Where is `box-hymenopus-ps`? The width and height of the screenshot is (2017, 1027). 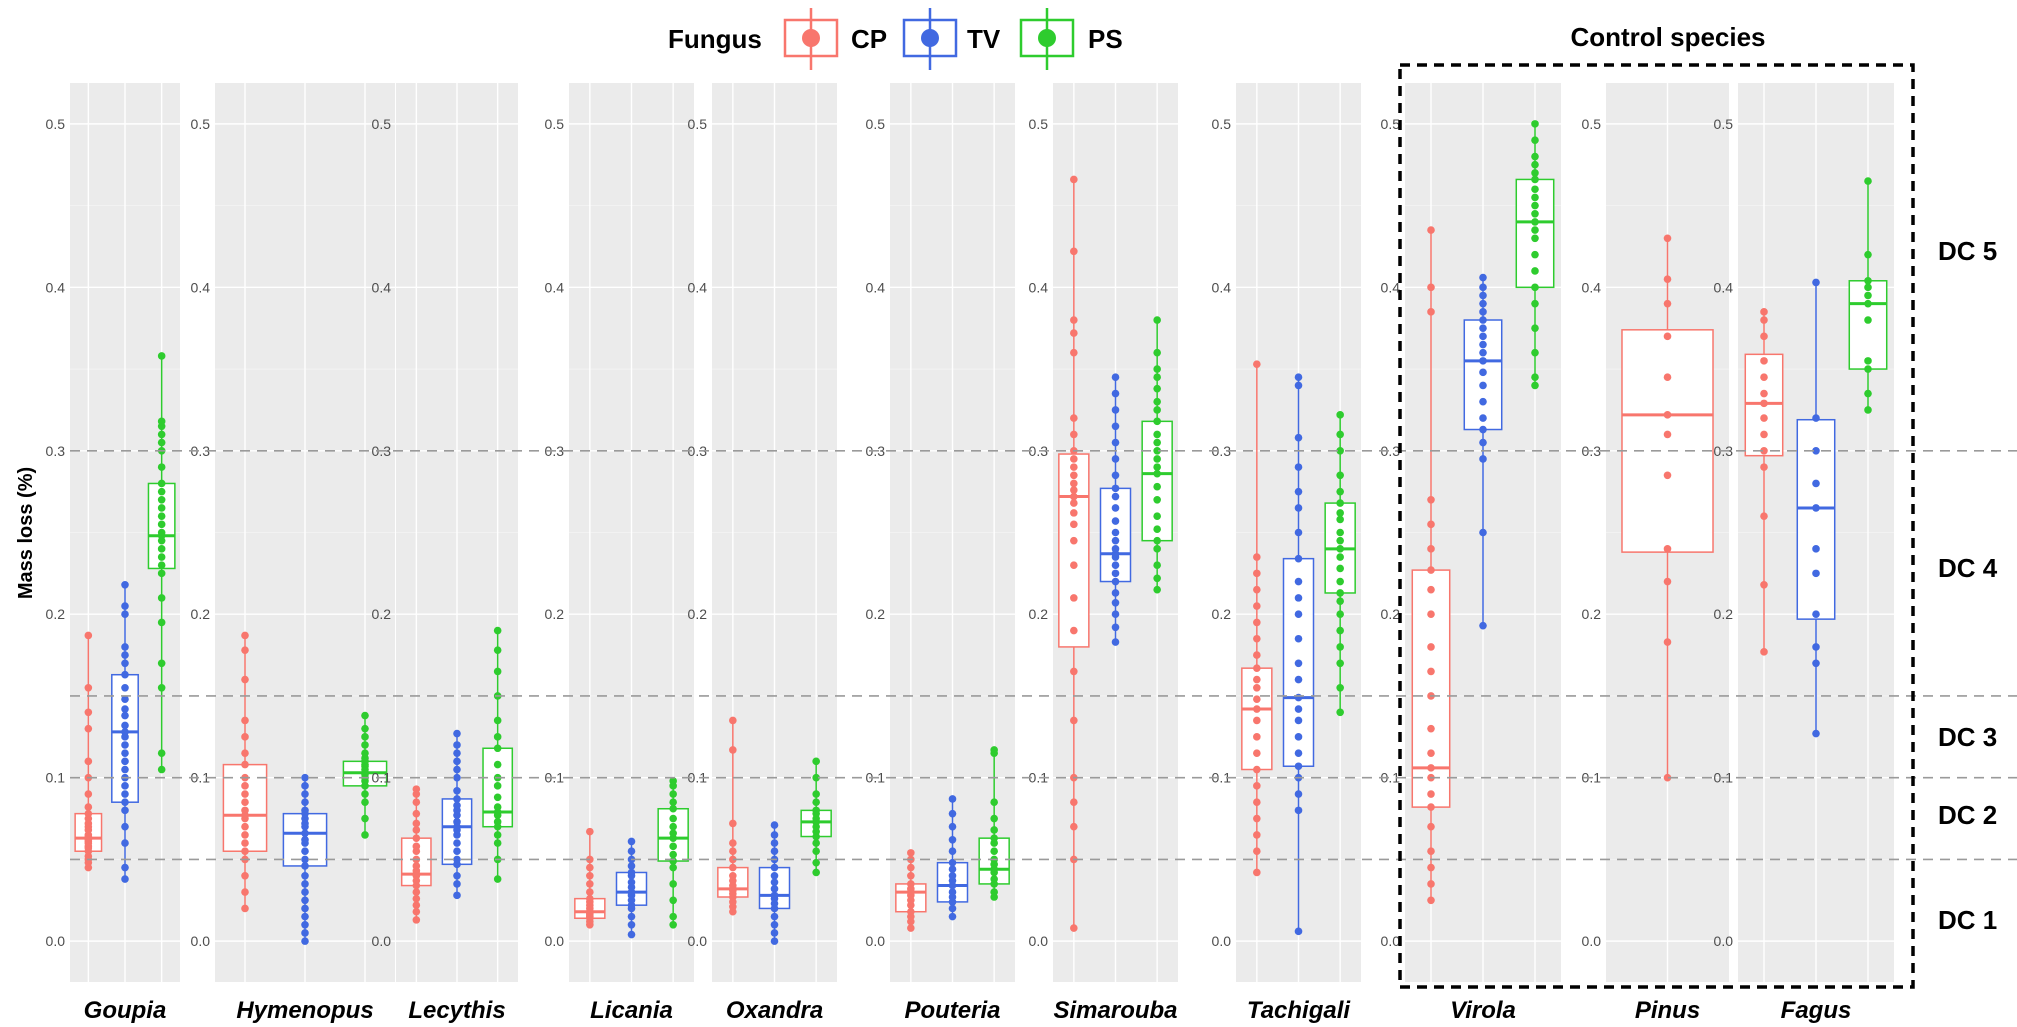
box-hymenopus-ps is located at coordinates (365, 775).